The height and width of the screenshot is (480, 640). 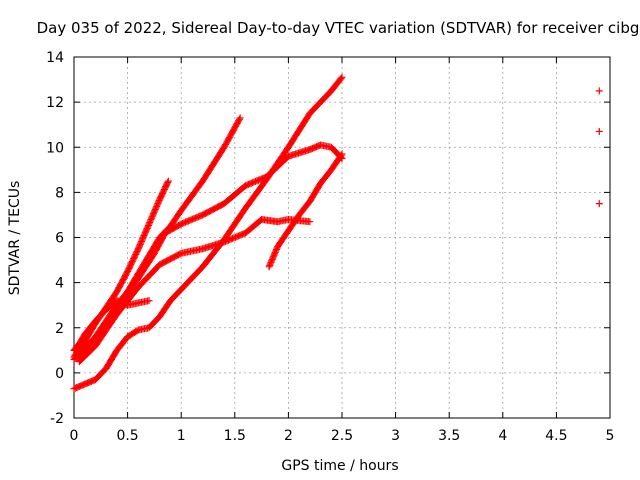 I want to click on series-trace-e, so click(x=194, y=290).